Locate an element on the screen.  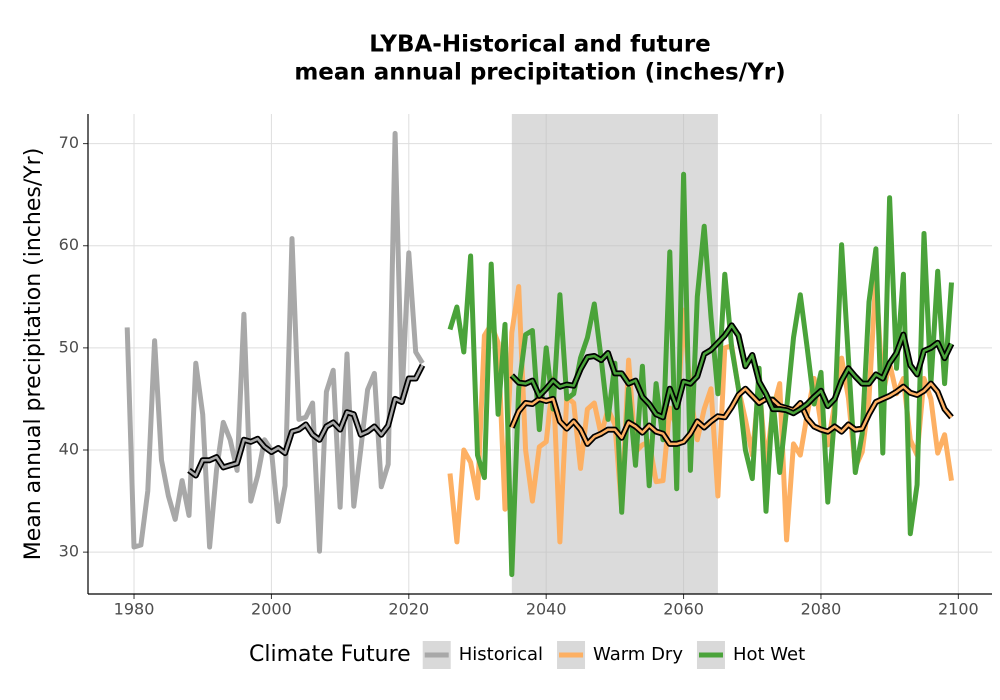
x-tick-label: 2000 is located at coordinates (271, 609).